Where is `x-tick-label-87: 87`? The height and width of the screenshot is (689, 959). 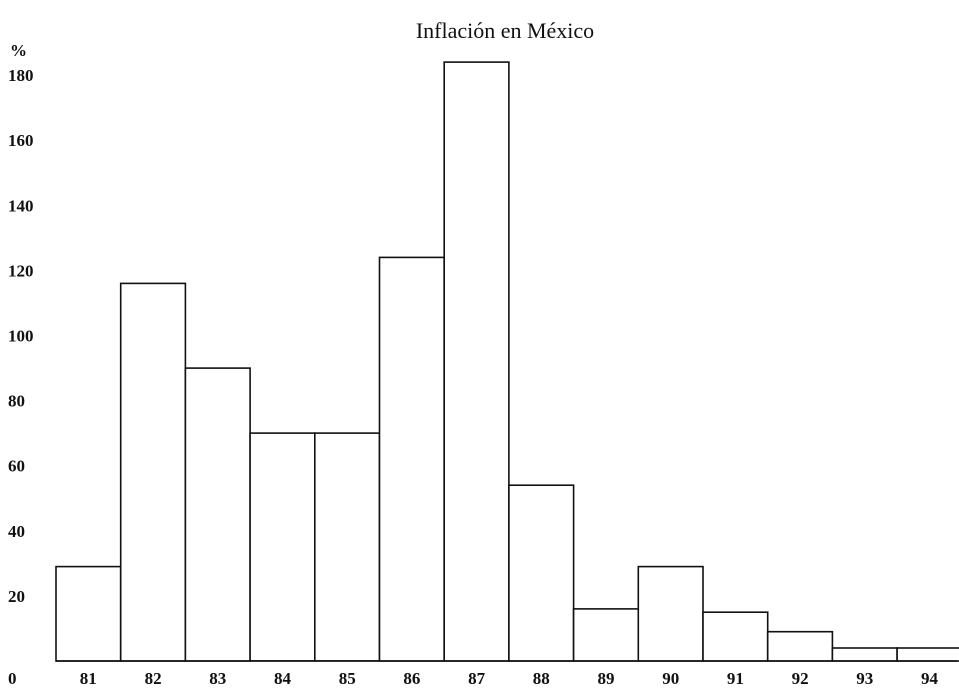
x-tick-label-87: 87 is located at coordinates (477, 678).